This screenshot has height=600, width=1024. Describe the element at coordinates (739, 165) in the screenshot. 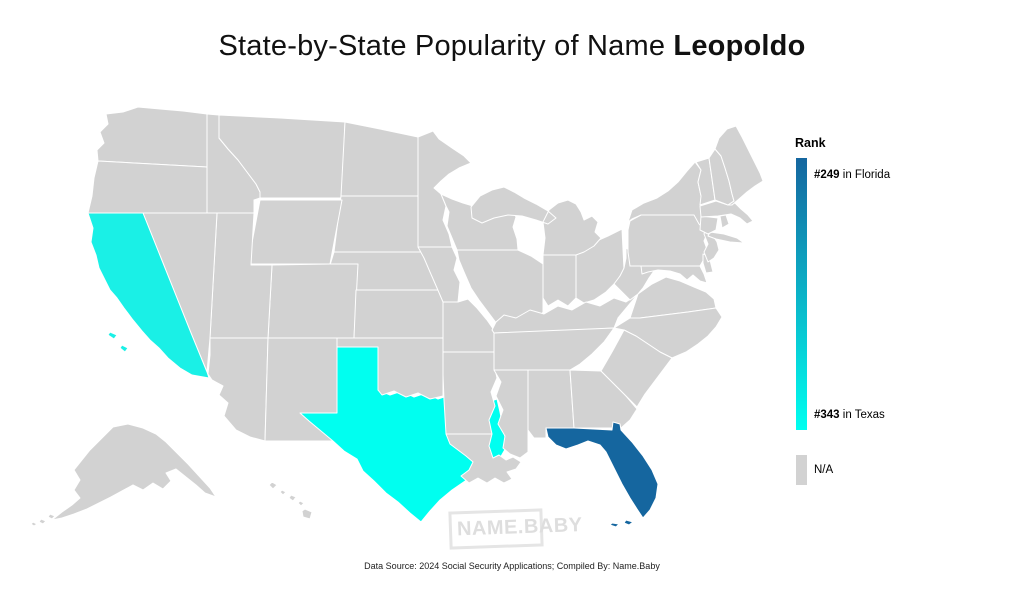

I see `state-me` at that location.